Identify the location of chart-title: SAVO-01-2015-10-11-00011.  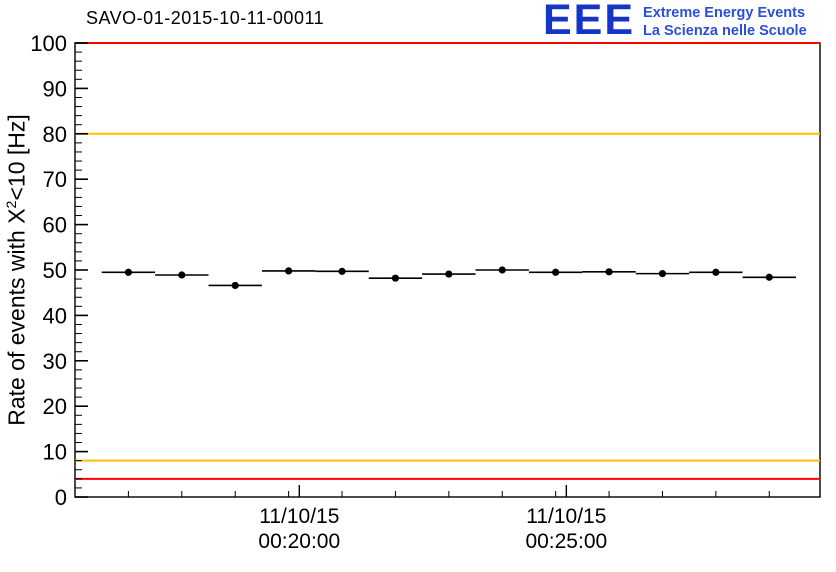
(205, 18).